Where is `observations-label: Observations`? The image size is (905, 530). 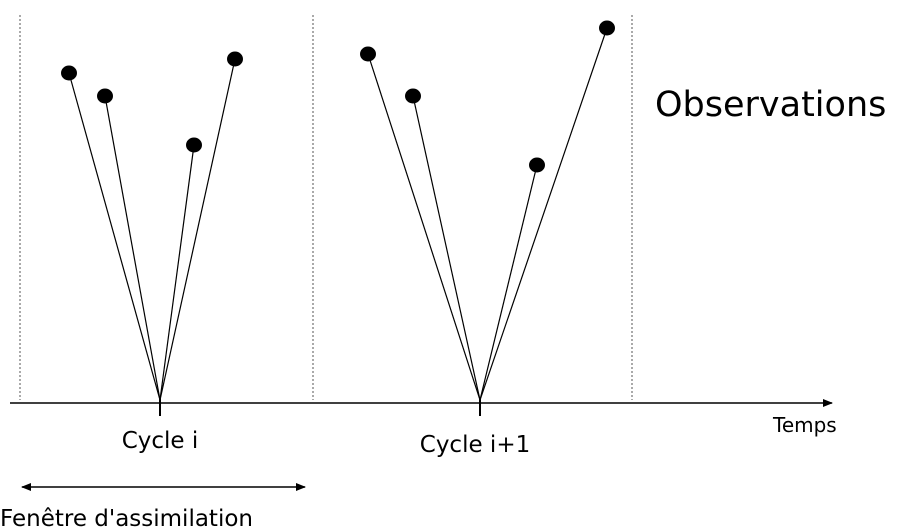 observations-label: Observations is located at coordinates (770, 105).